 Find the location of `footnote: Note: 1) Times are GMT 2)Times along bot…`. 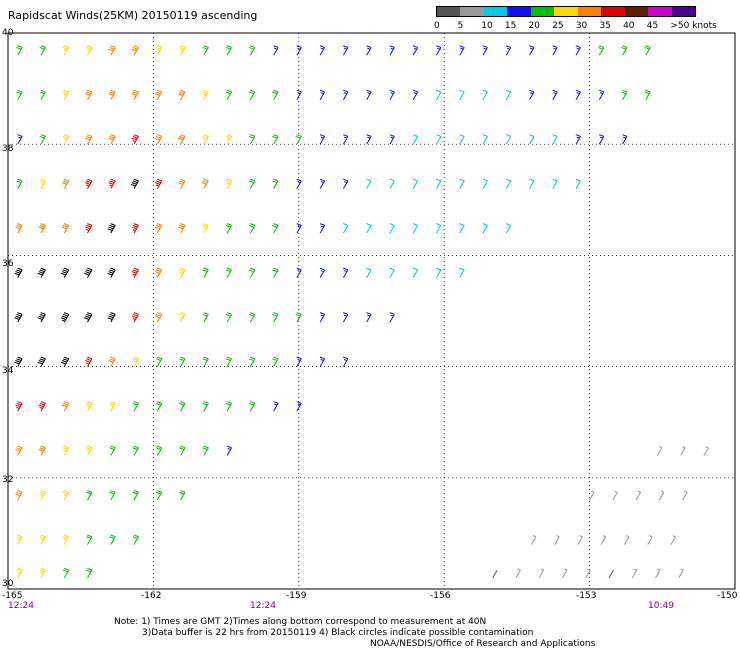

footnote: Note: 1) Times are GMT 2)Times along bot… is located at coordinates (354, 633).